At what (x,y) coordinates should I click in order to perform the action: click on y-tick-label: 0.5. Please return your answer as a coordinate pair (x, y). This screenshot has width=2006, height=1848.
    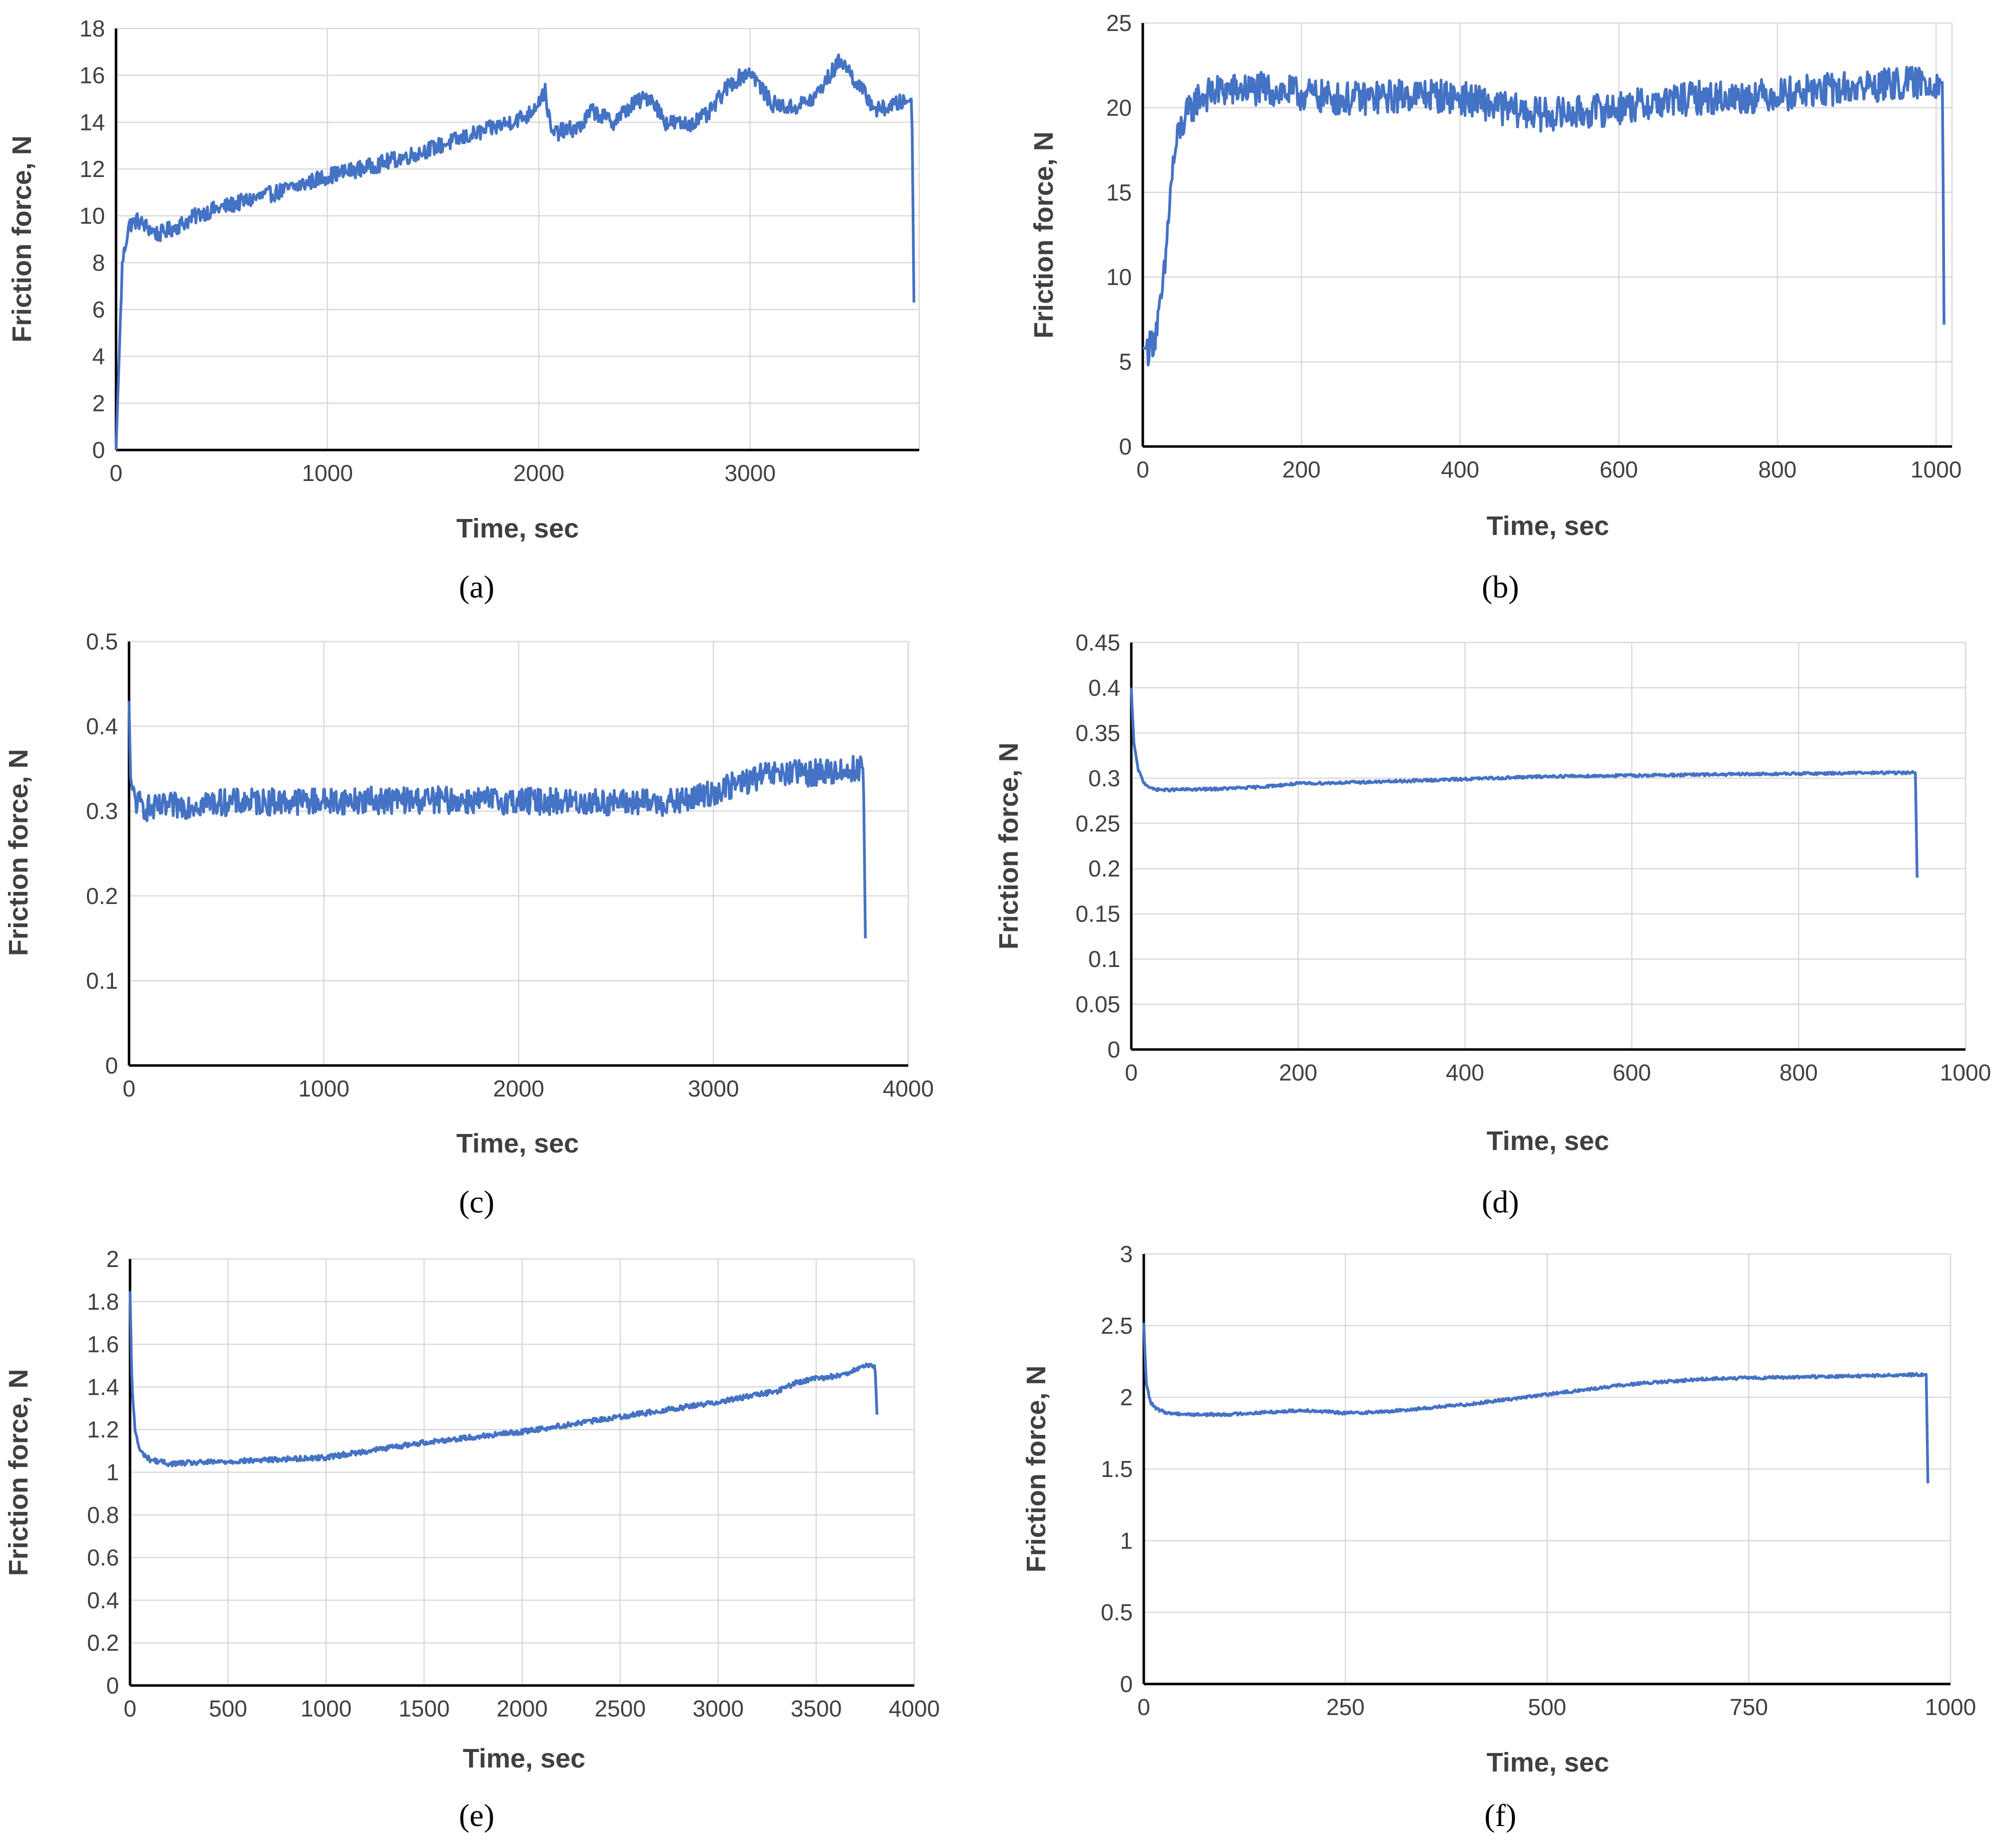
    Looking at the image, I should click on (102, 641).